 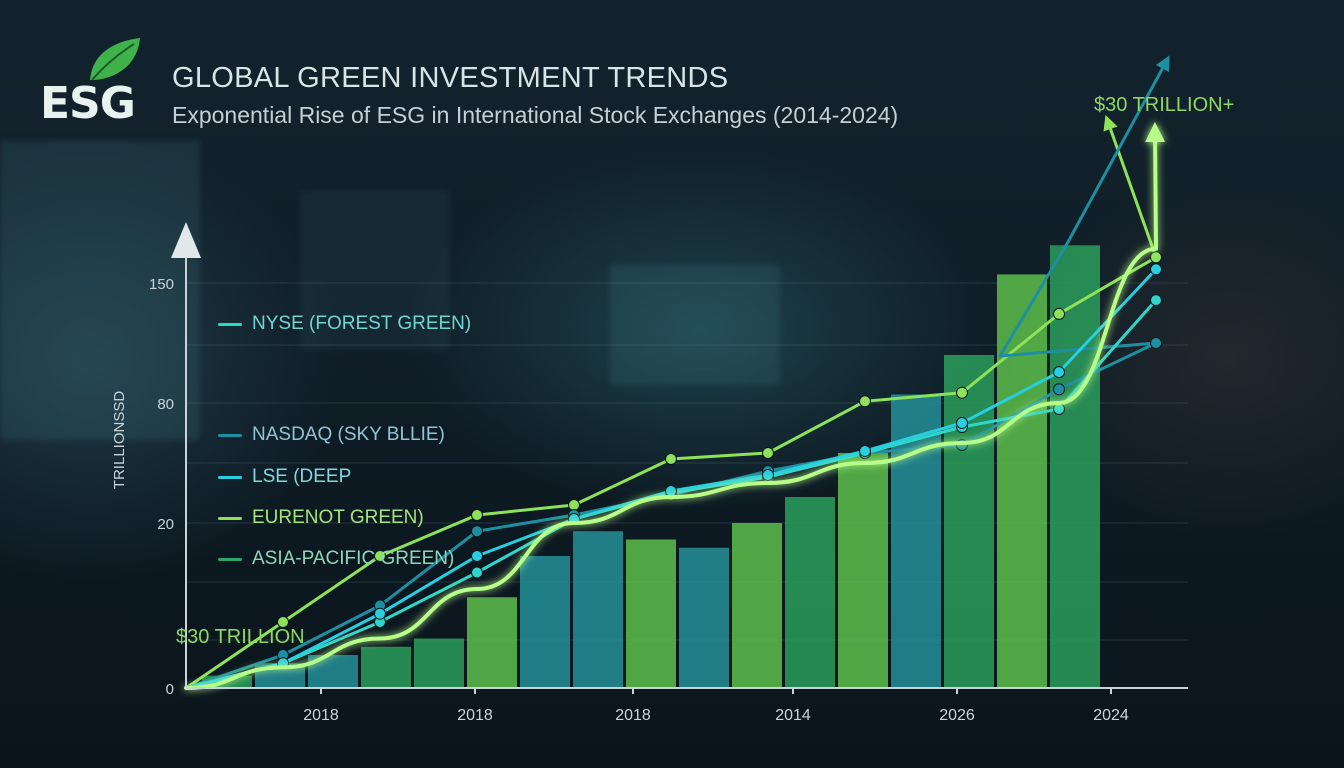 I want to click on x-tick-label-2: 2018, so click(x=633, y=715).